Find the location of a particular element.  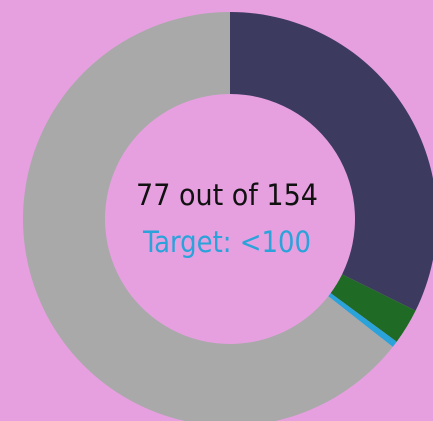

target-label: Target: <100 is located at coordinates (226, 242).